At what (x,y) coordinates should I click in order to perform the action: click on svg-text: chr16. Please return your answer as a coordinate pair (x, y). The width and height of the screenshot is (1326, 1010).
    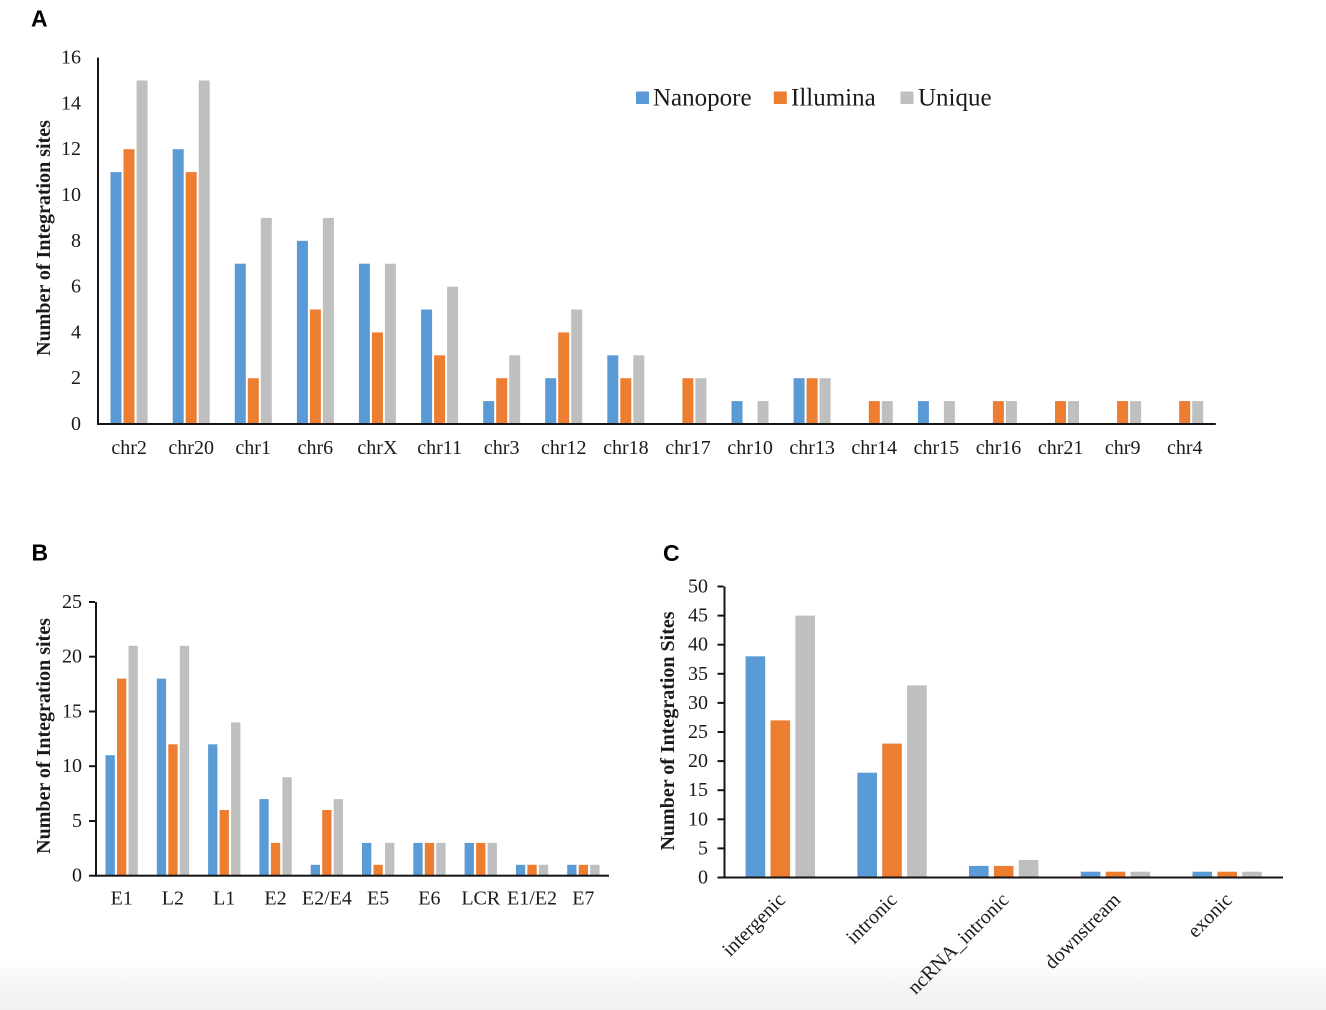
    Looking at the image, I should click on (999, 448).